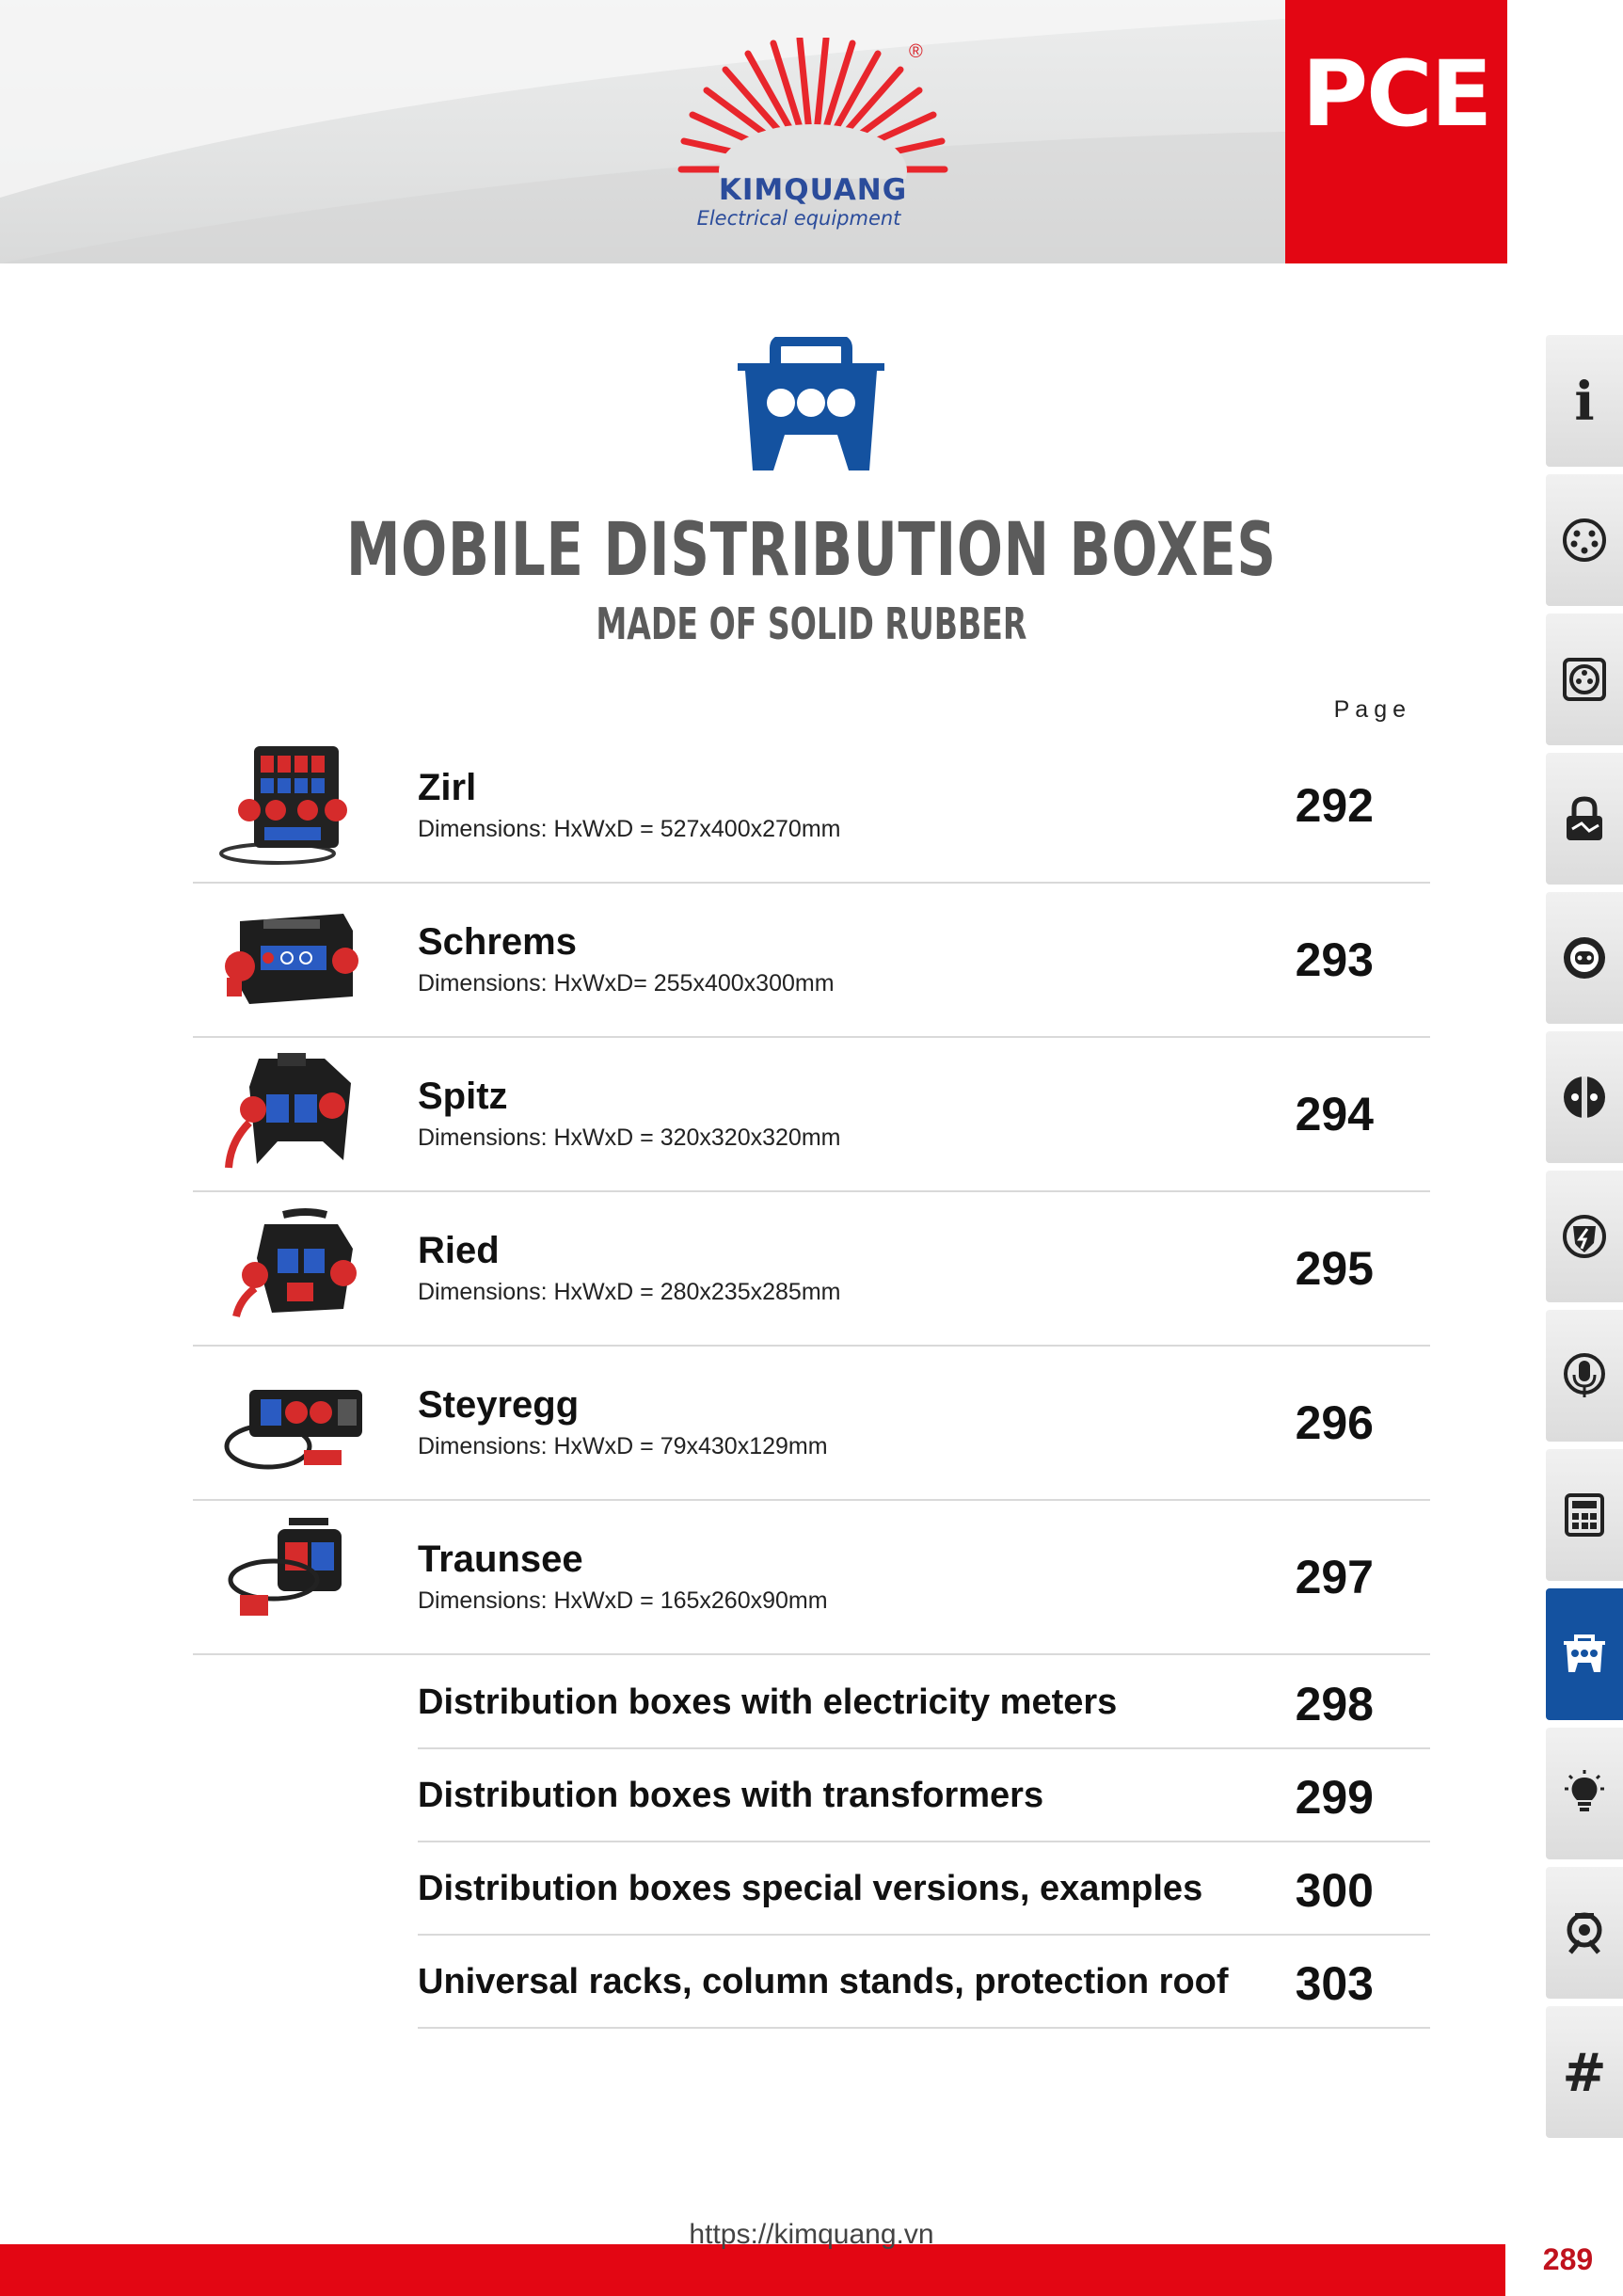  Describe the element at coordinates (294, 1263) in the screenshot. I see `ried-product-image` at that location.